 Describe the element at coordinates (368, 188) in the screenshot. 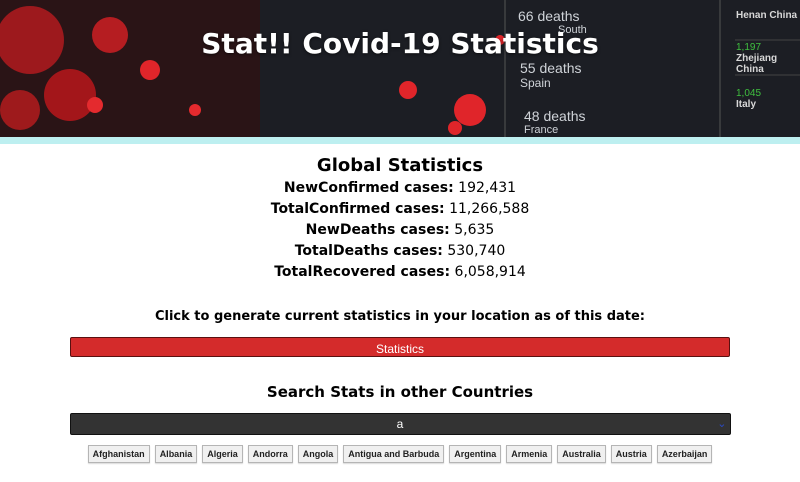

I see `stat-label: NewConfirmed cases:` at that location.